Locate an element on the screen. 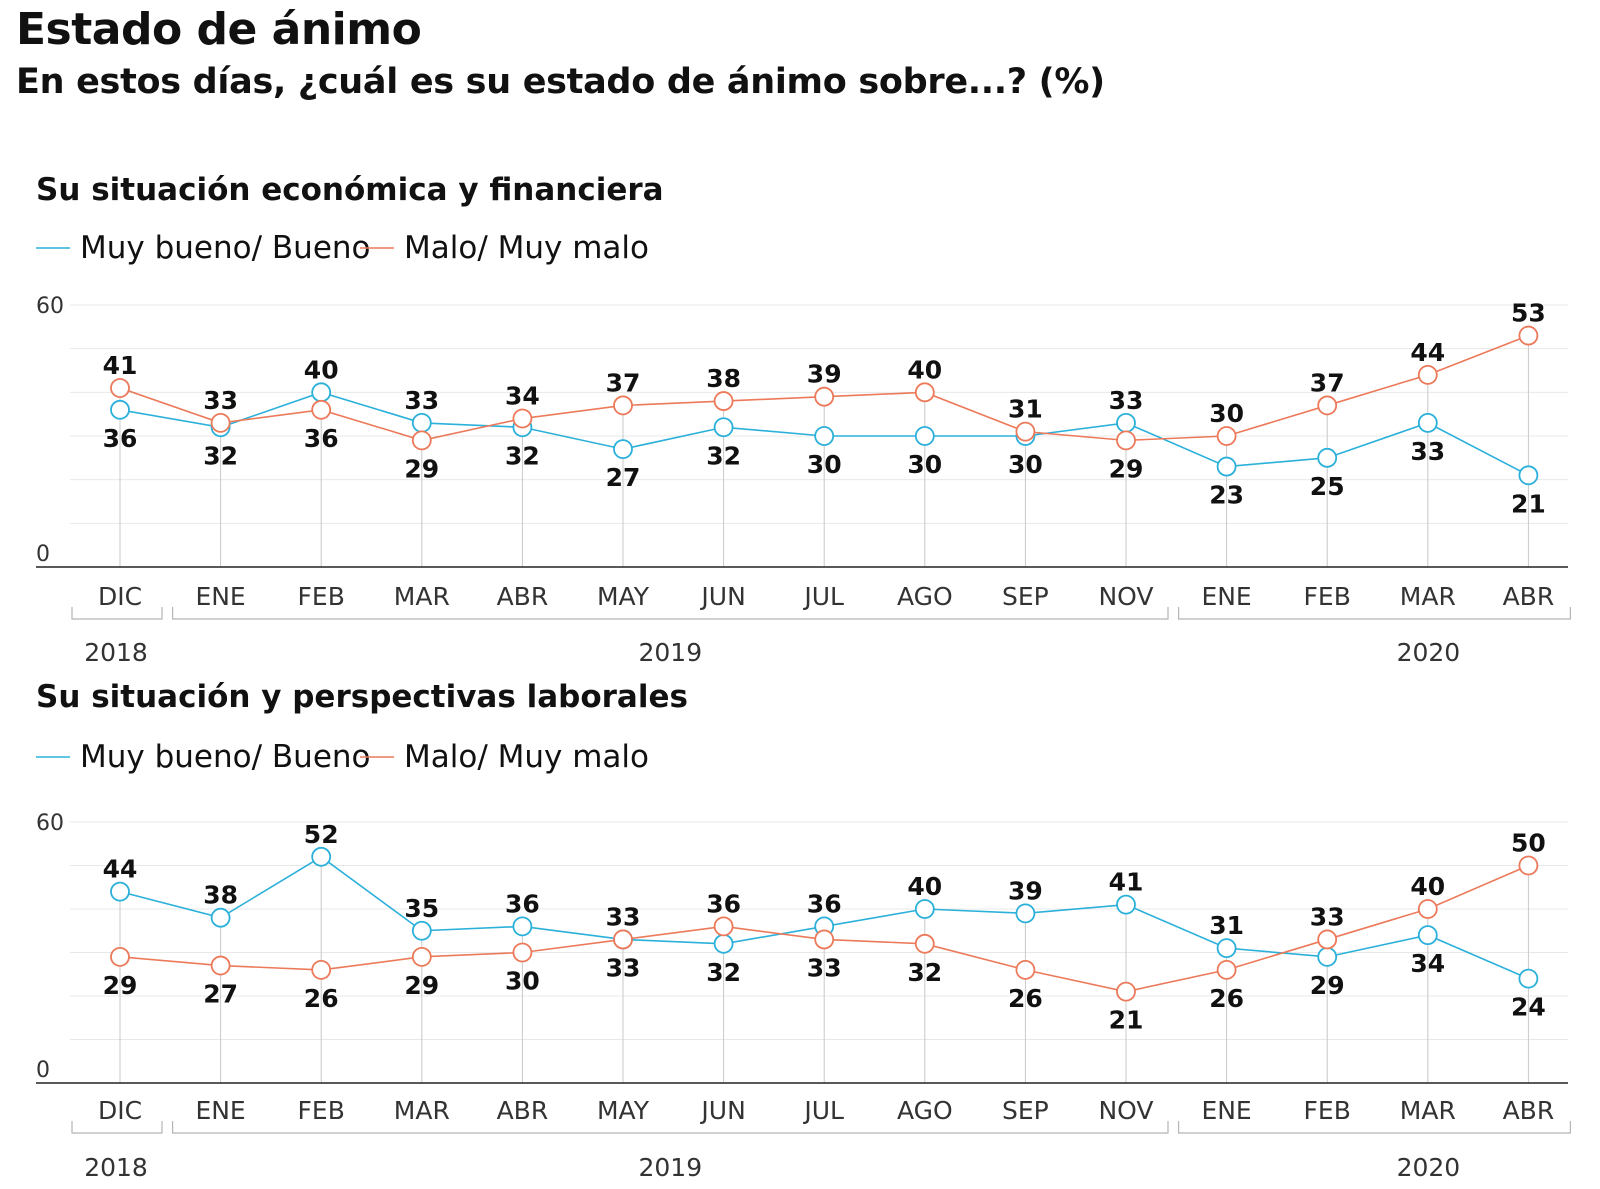  data-label-good: 34 is located at coordinates (1427, 963).